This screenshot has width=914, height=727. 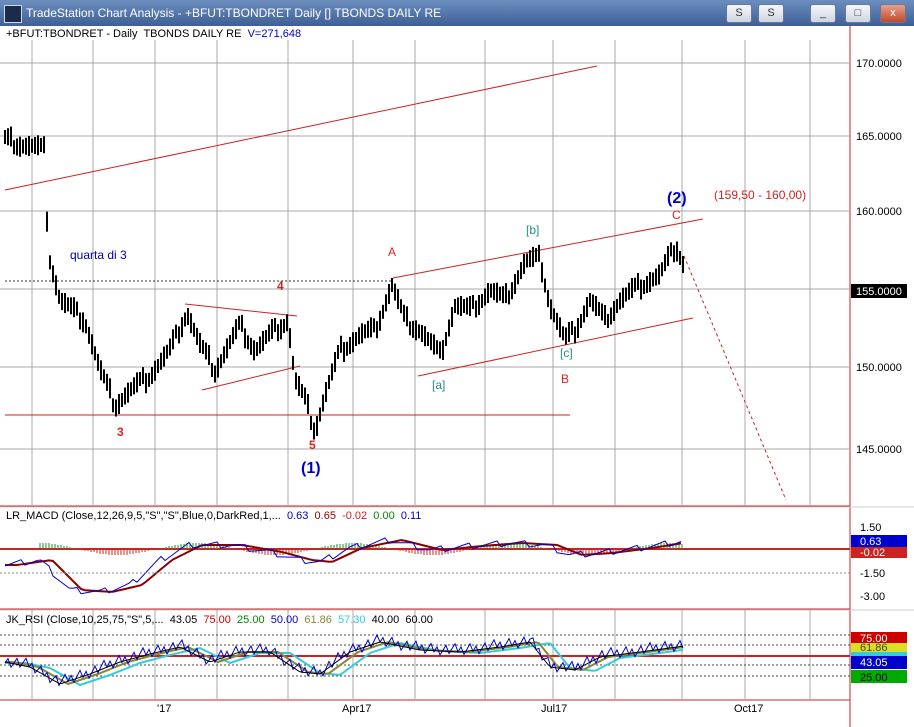 What do you see at coordinates (280, 286) in the screenshot?
I see `wave-4-label: 4` at bounding box center [280, 286].